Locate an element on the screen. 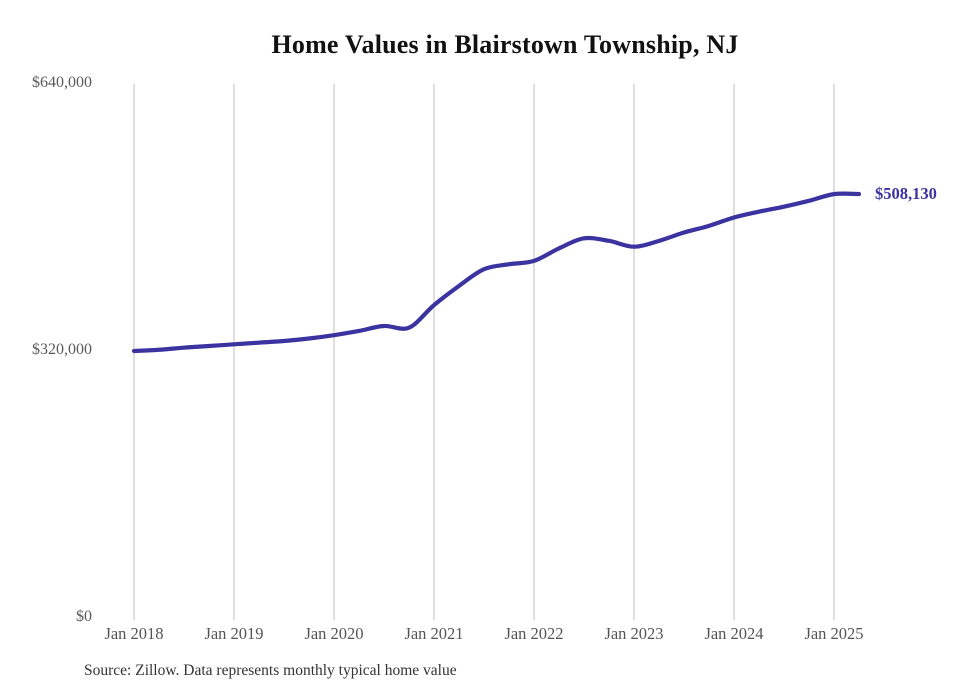  x-tick-label: Jan 2025 is located at coordinates (834, 633).